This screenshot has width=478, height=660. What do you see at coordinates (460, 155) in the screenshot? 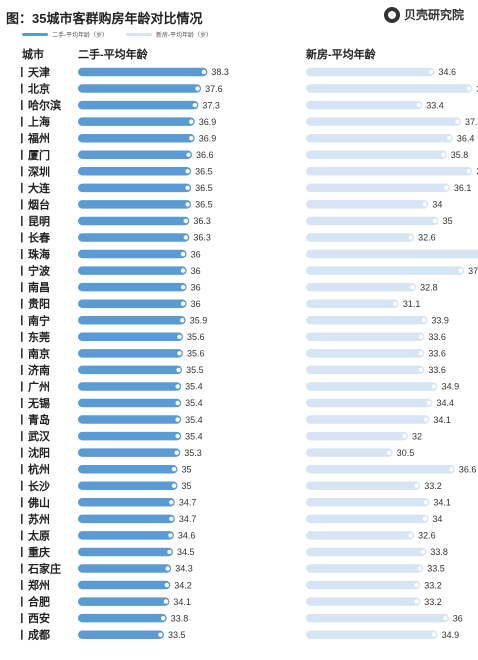
I see `value-label-new-home: 35.8` at bounding box center [460, 155].